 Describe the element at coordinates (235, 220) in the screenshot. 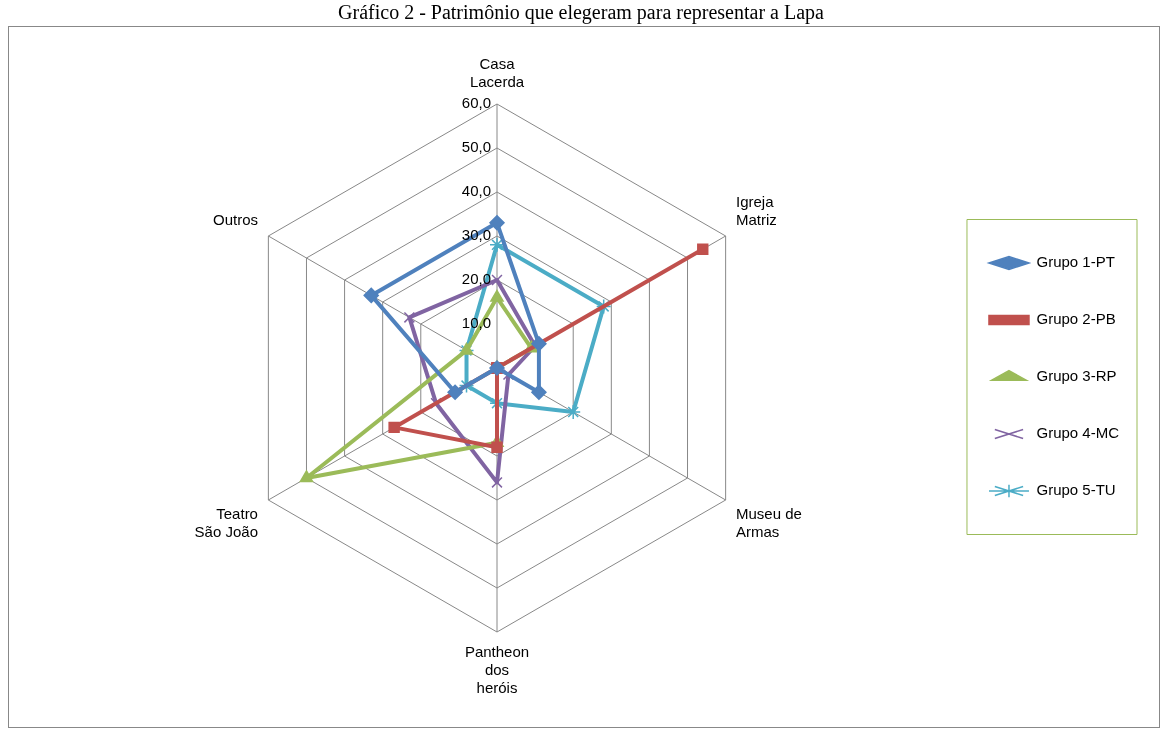

I see `spoke-label: Outros` at that location.